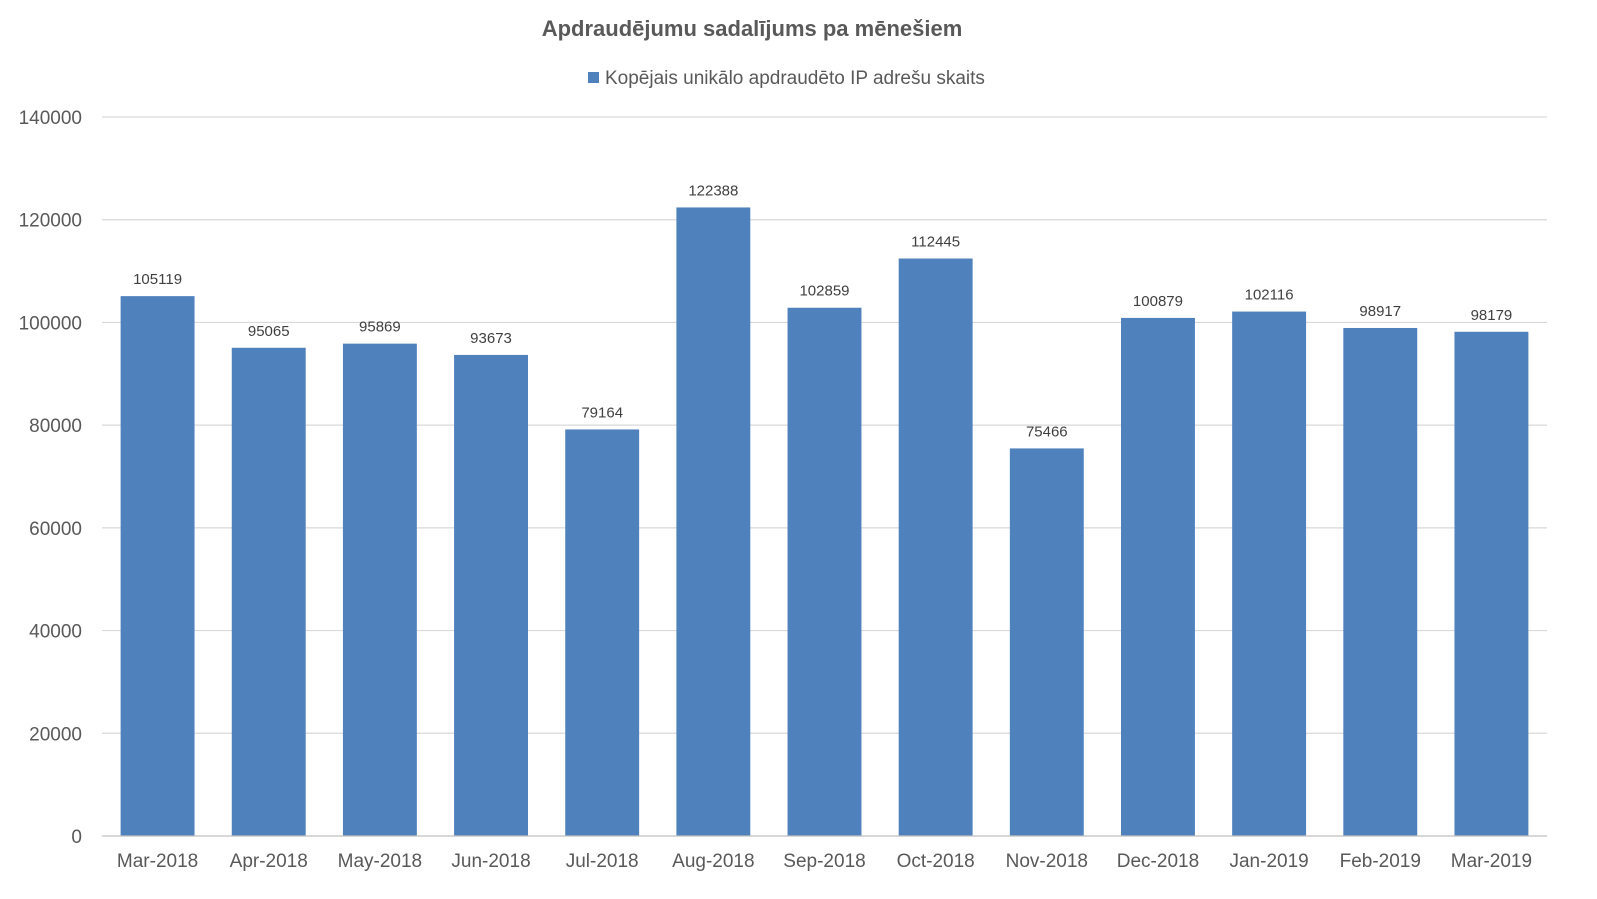  Describe the element at coordinates (1268, 861) in the screenshot. I see `x-tick-label: Jan-2019` at that location.